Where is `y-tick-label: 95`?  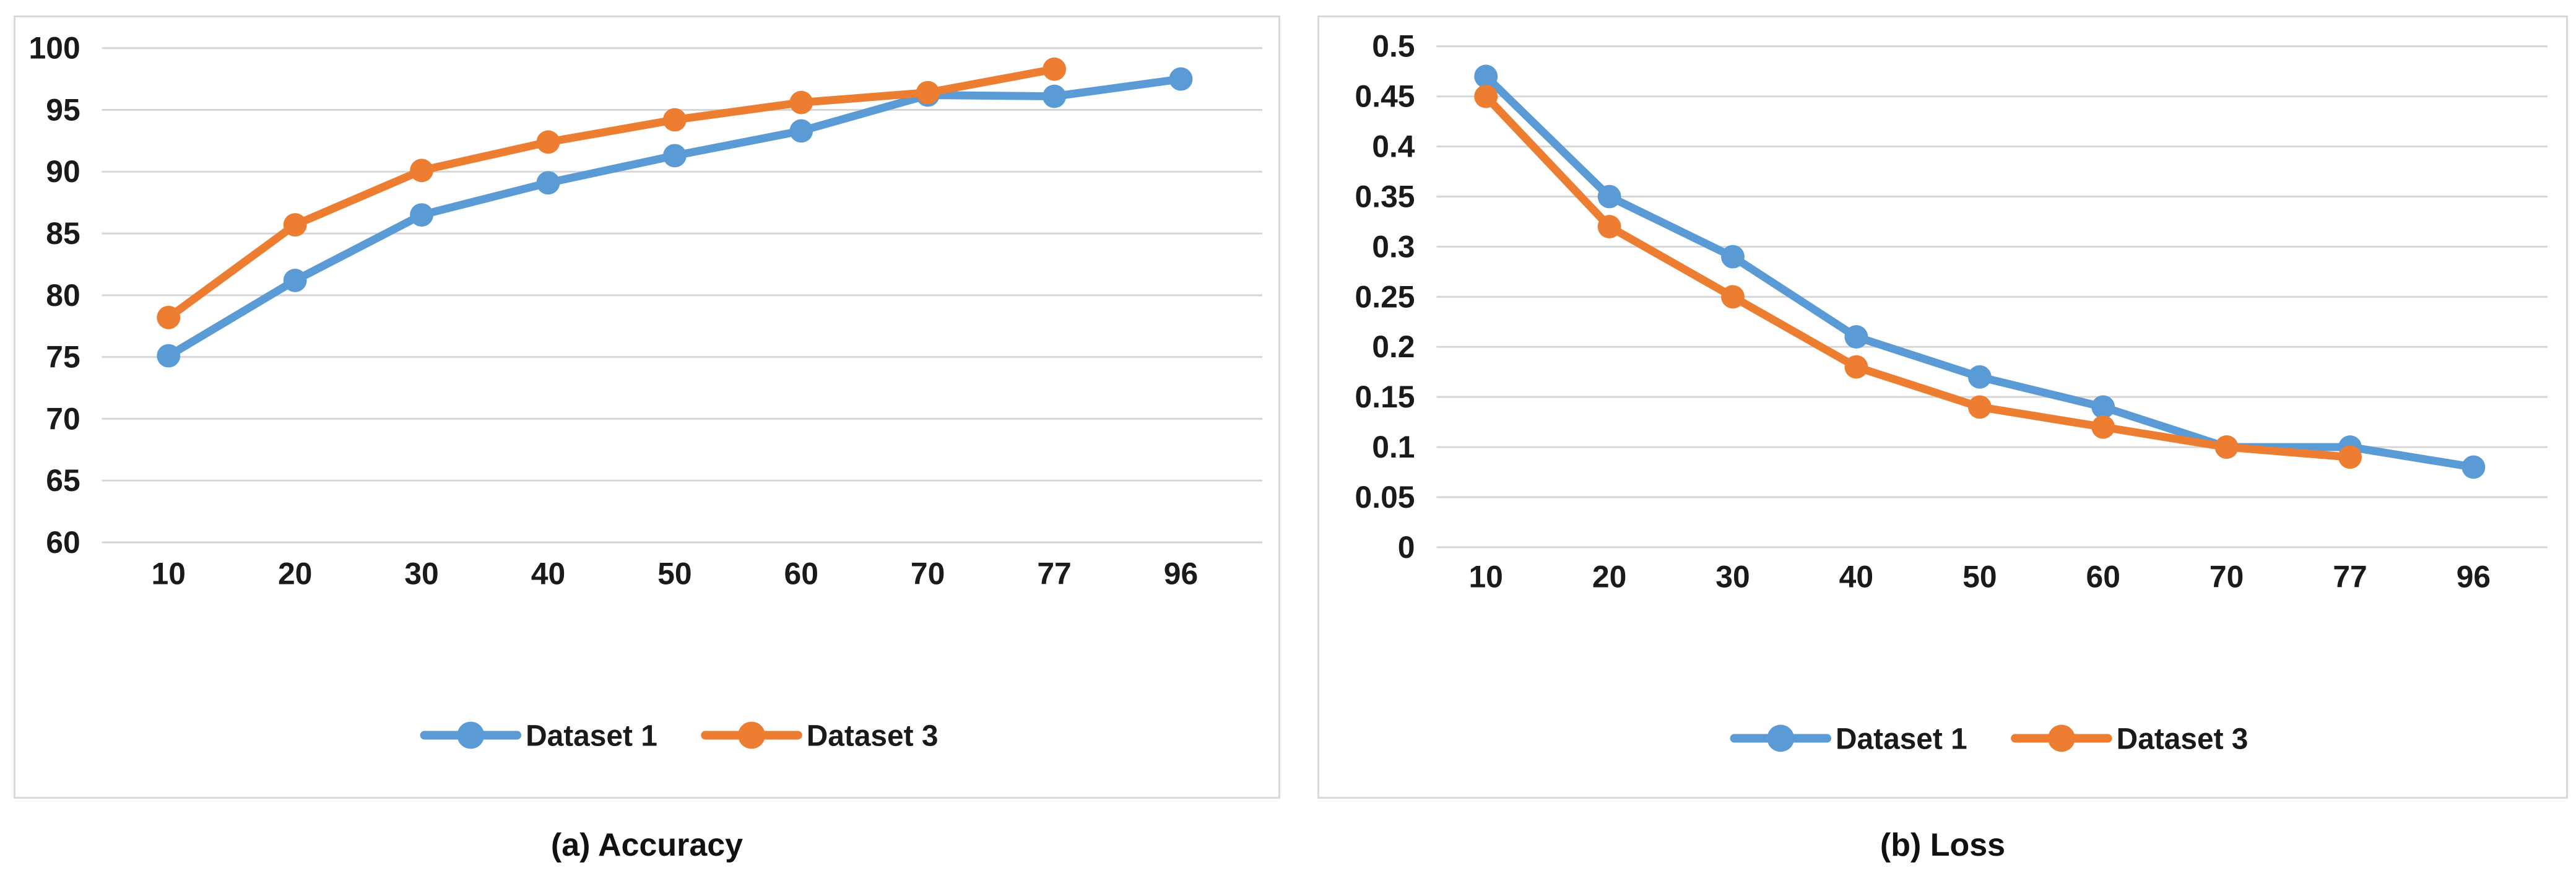 y-tick-label: 95 is located at coordinates (63, 109).